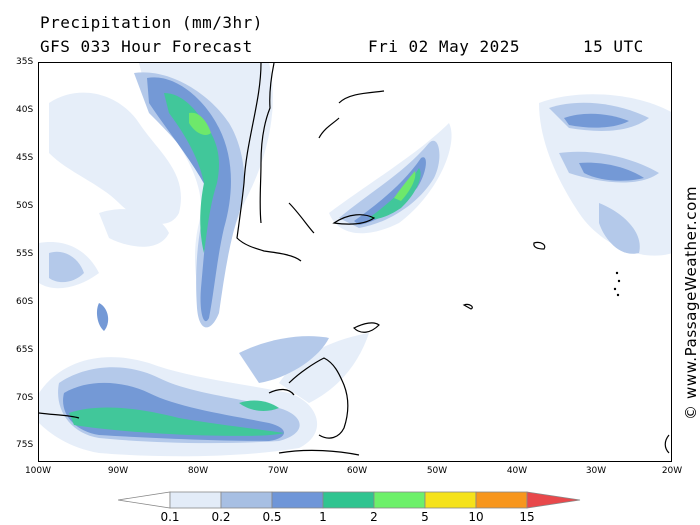  Describe the element at coordinates (617, 284) in the screenshot. I see `island-markers` at that location.